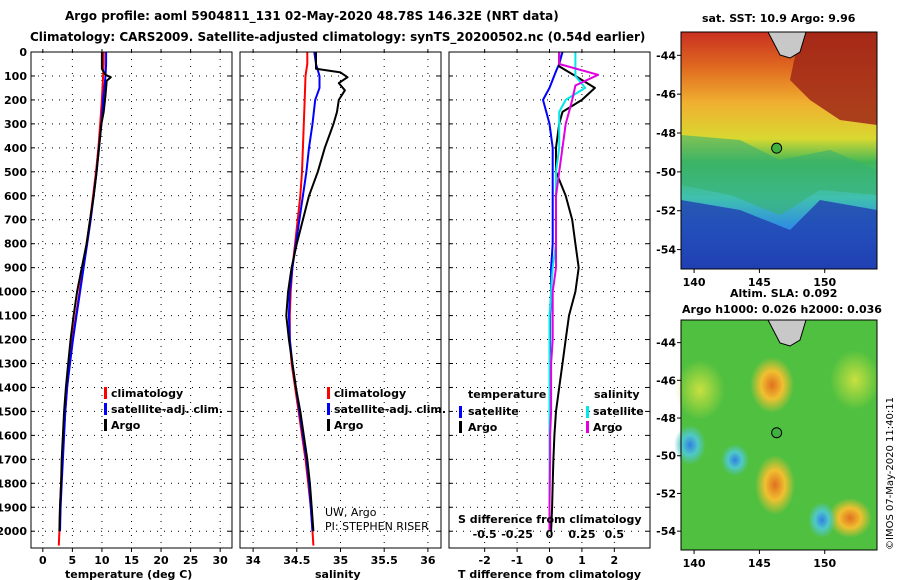 This screenshot has height=580, width=900. I want to click on y-tick-label: 1500, so click(13, 411).